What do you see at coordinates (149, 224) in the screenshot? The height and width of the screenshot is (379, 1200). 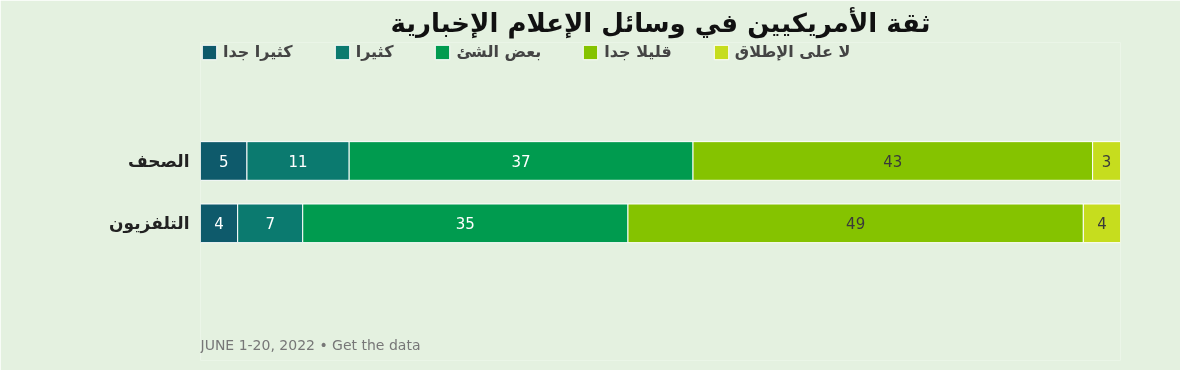 I see `y-tick-label: التلفزيون` at bounding box center [149, 224].